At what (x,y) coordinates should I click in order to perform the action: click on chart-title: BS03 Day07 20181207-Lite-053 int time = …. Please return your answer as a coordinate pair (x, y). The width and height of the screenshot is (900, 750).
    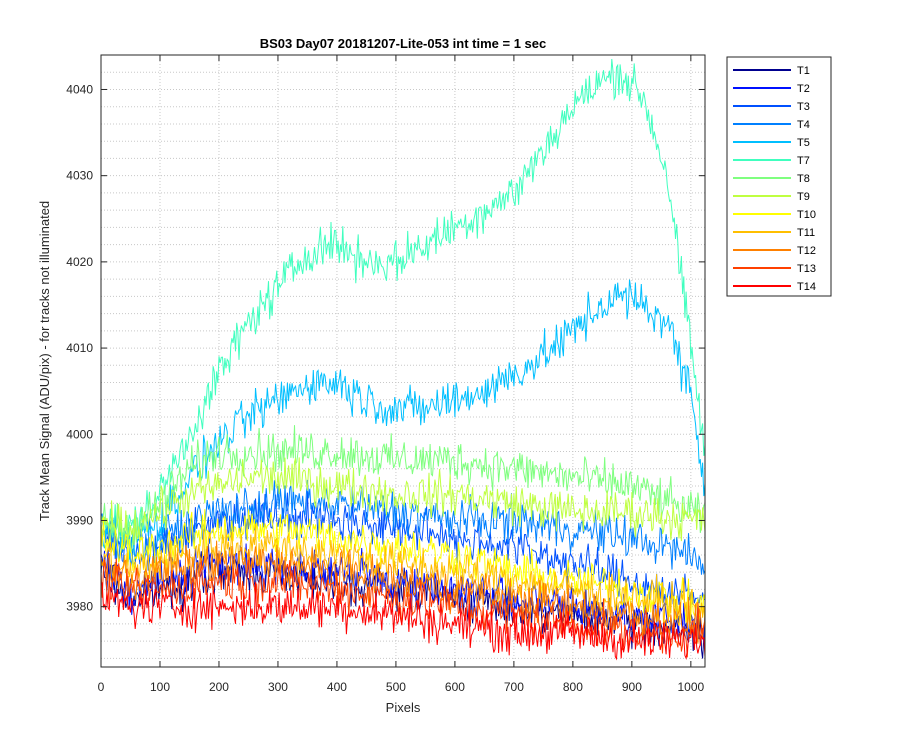
    Looking at the image, I should click on (403, 43).